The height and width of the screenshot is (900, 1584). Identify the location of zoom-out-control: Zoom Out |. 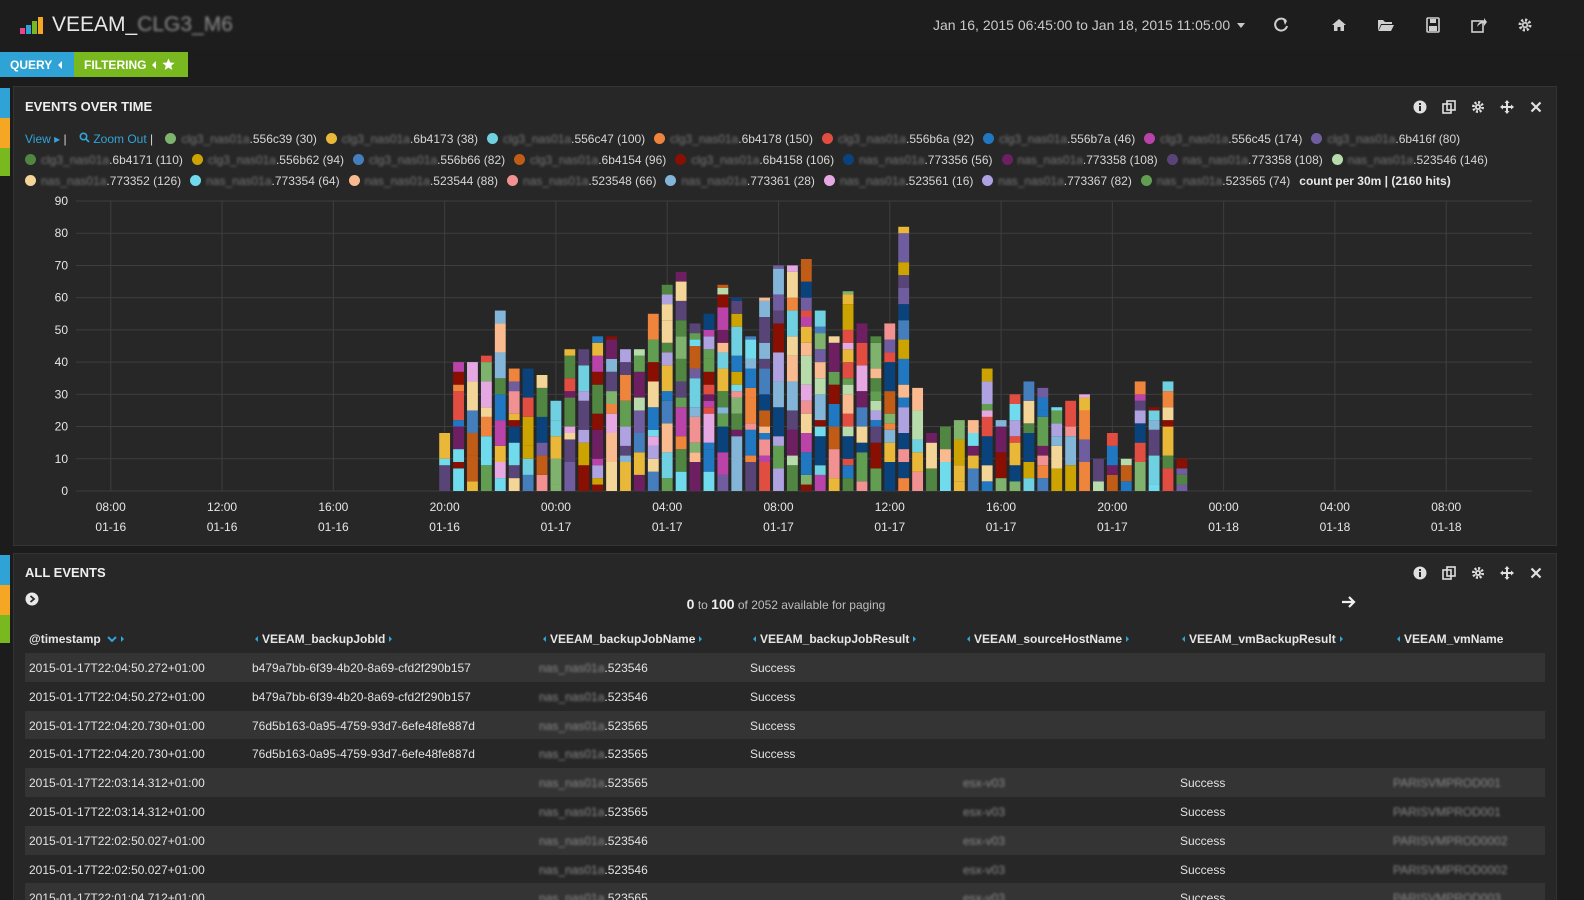
(116, 139).